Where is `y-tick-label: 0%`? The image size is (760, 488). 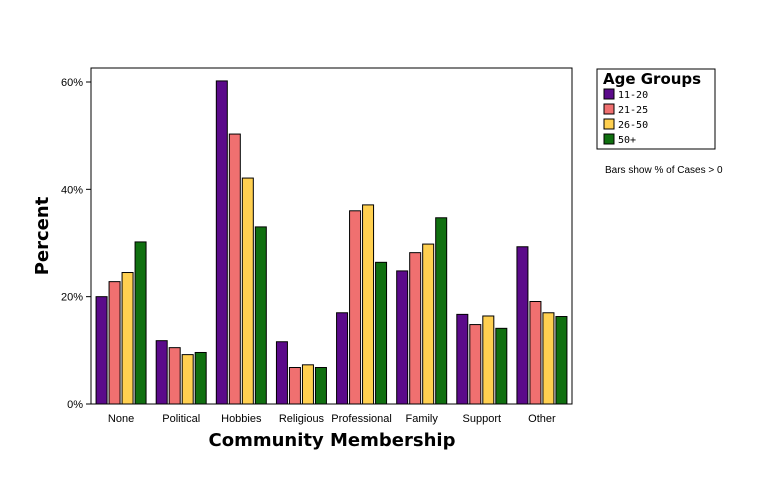
y-tick-label: 0% is located at coordinates (75, 405).